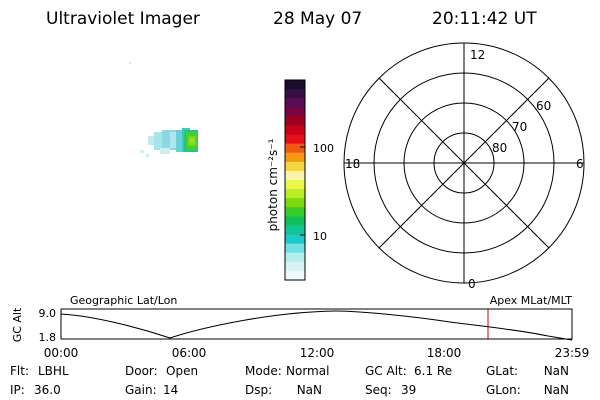 Image resolution: width=600 pixels, height=400 pixels. Describe the element at coordinates (352, 164) in the screenshot. I see `mlt-label-18: 18` at that location.